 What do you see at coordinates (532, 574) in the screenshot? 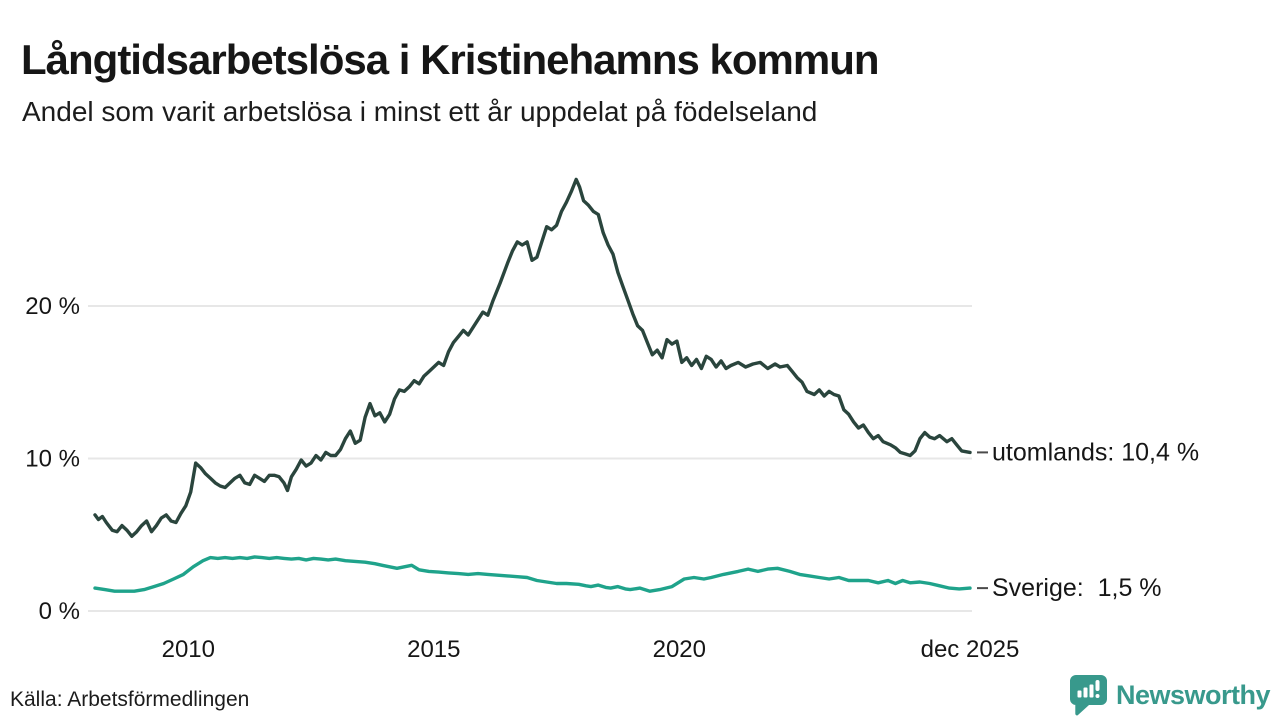
I see `series-line-sverige` at bounding box center [532, 574].